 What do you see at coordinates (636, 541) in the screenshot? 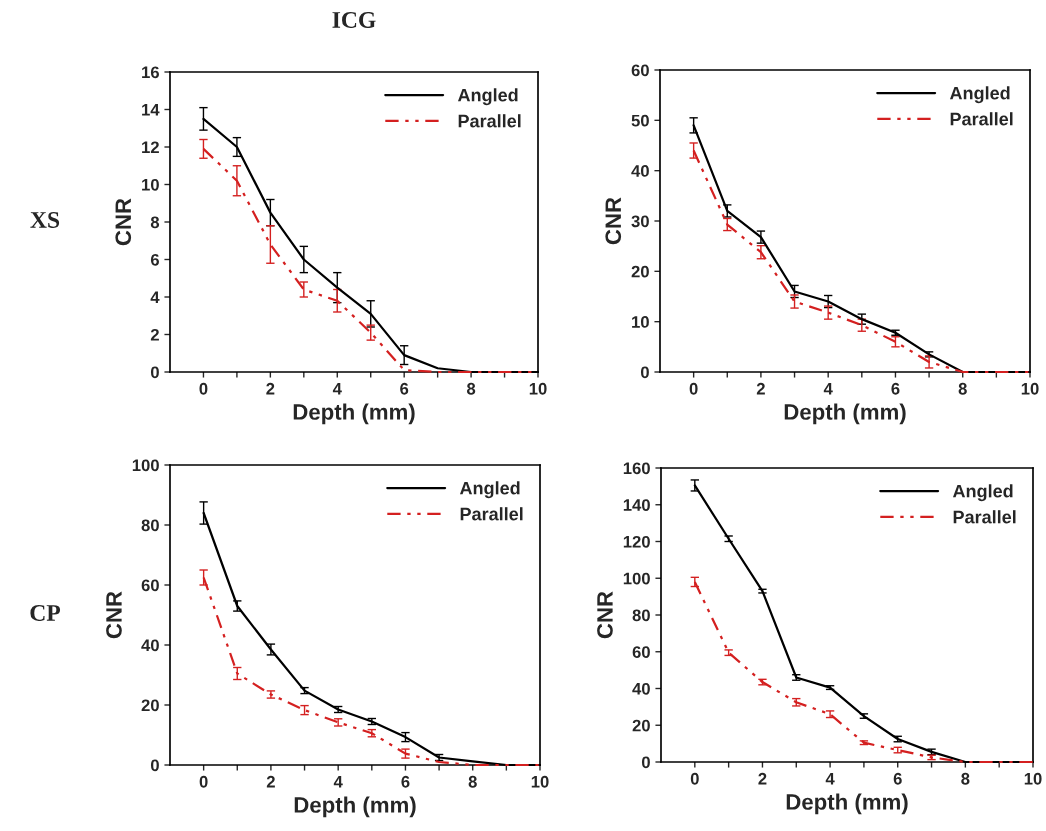
I see `y-tick-label: 120` at bounding box center [636, 541].